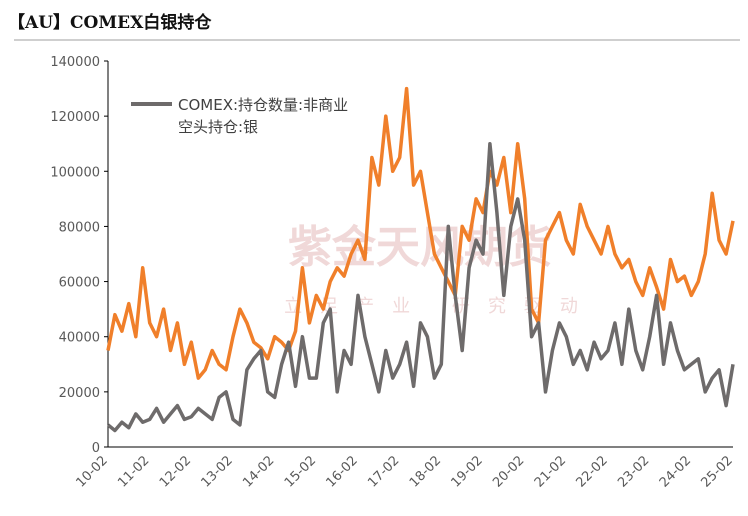 This screenshot has width=748, height=516. Describe the element at coordinates (592, 471) in the screenshot. I see `x-tick-label: 22-02` at that location.